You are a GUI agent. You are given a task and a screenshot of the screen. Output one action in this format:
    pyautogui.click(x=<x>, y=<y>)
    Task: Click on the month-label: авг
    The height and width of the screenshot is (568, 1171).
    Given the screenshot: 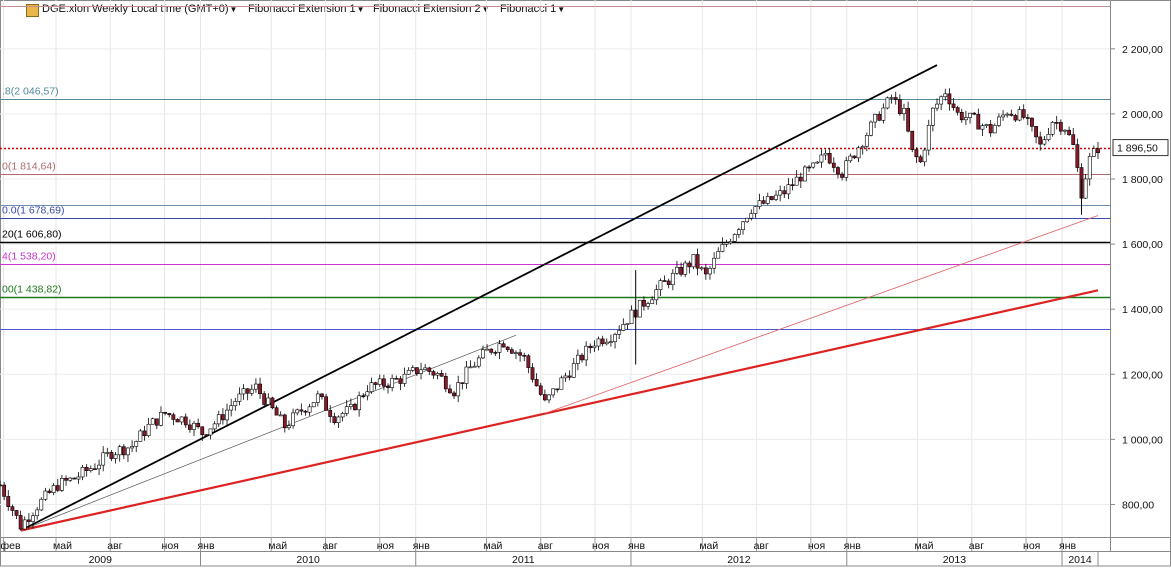 What is the action you would take?
    pyautogui.click(x=545, y=546)
    